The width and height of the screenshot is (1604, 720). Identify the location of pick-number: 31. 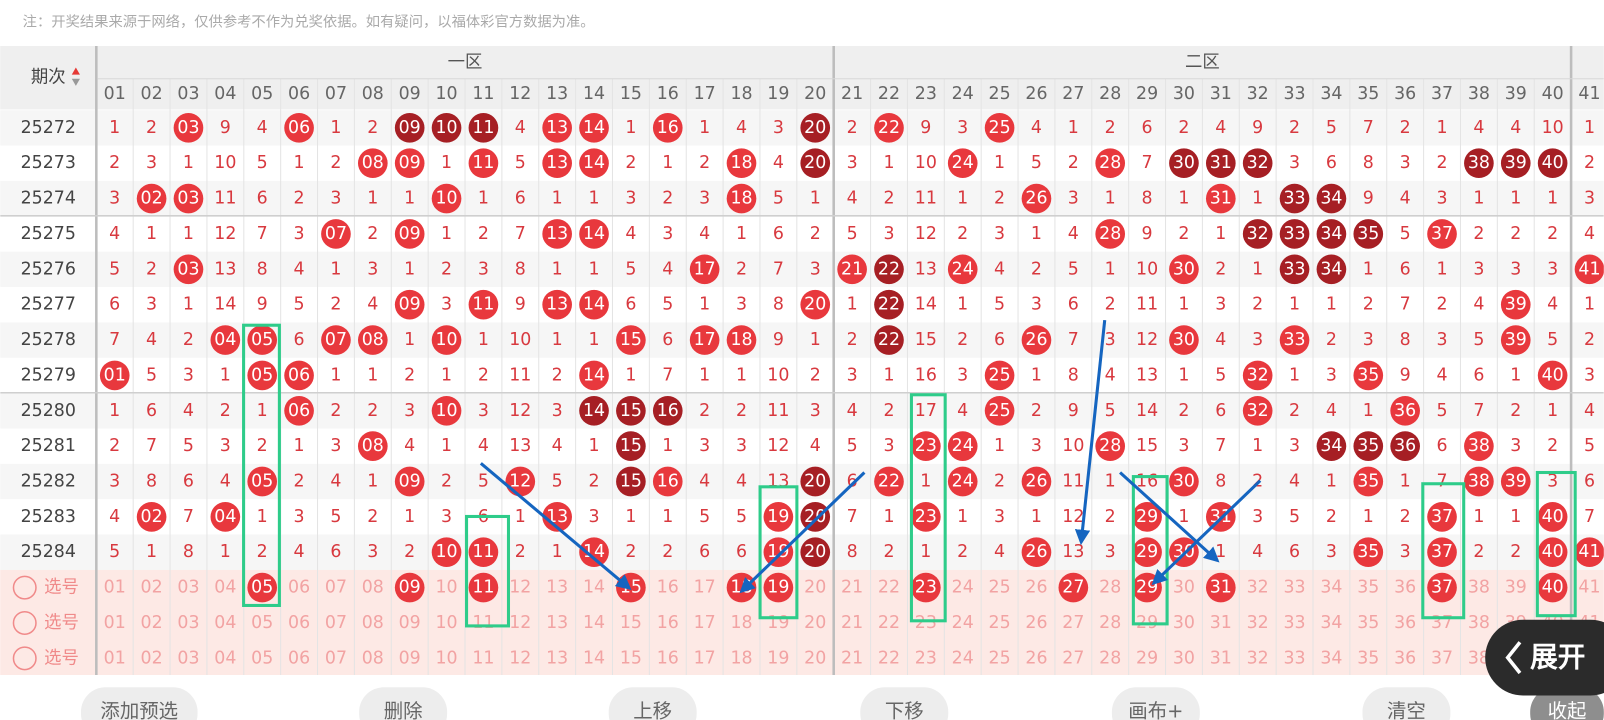
(1221, 658).